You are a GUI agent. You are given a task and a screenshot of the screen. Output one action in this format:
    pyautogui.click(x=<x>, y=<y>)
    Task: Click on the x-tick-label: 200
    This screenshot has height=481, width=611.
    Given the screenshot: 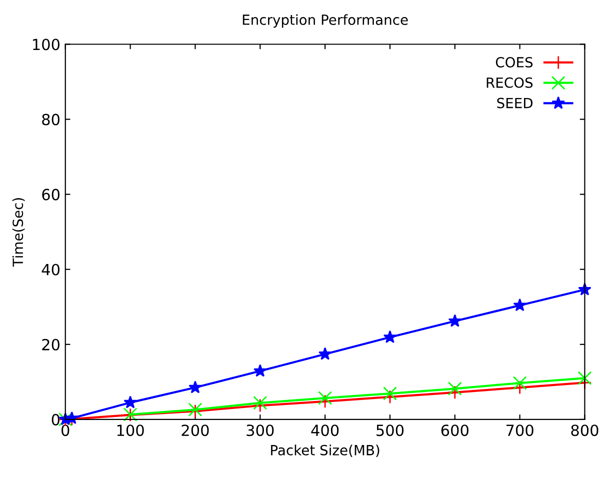 What is the action you would take?
    pyautogui.click(x=195, y=430)
    